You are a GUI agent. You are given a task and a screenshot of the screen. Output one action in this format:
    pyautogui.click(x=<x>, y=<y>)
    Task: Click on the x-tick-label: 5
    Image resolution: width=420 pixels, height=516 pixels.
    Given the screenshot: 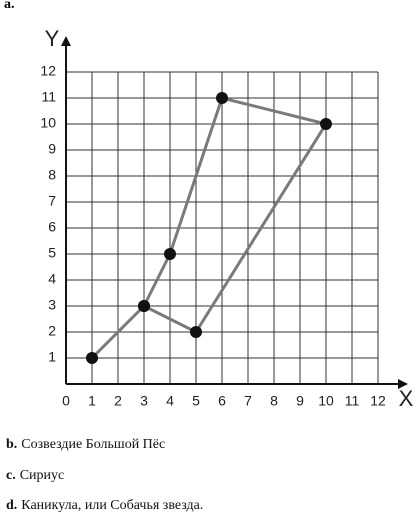 What is the action you would take?
    pyautogui.click(x=196, y=401)
    